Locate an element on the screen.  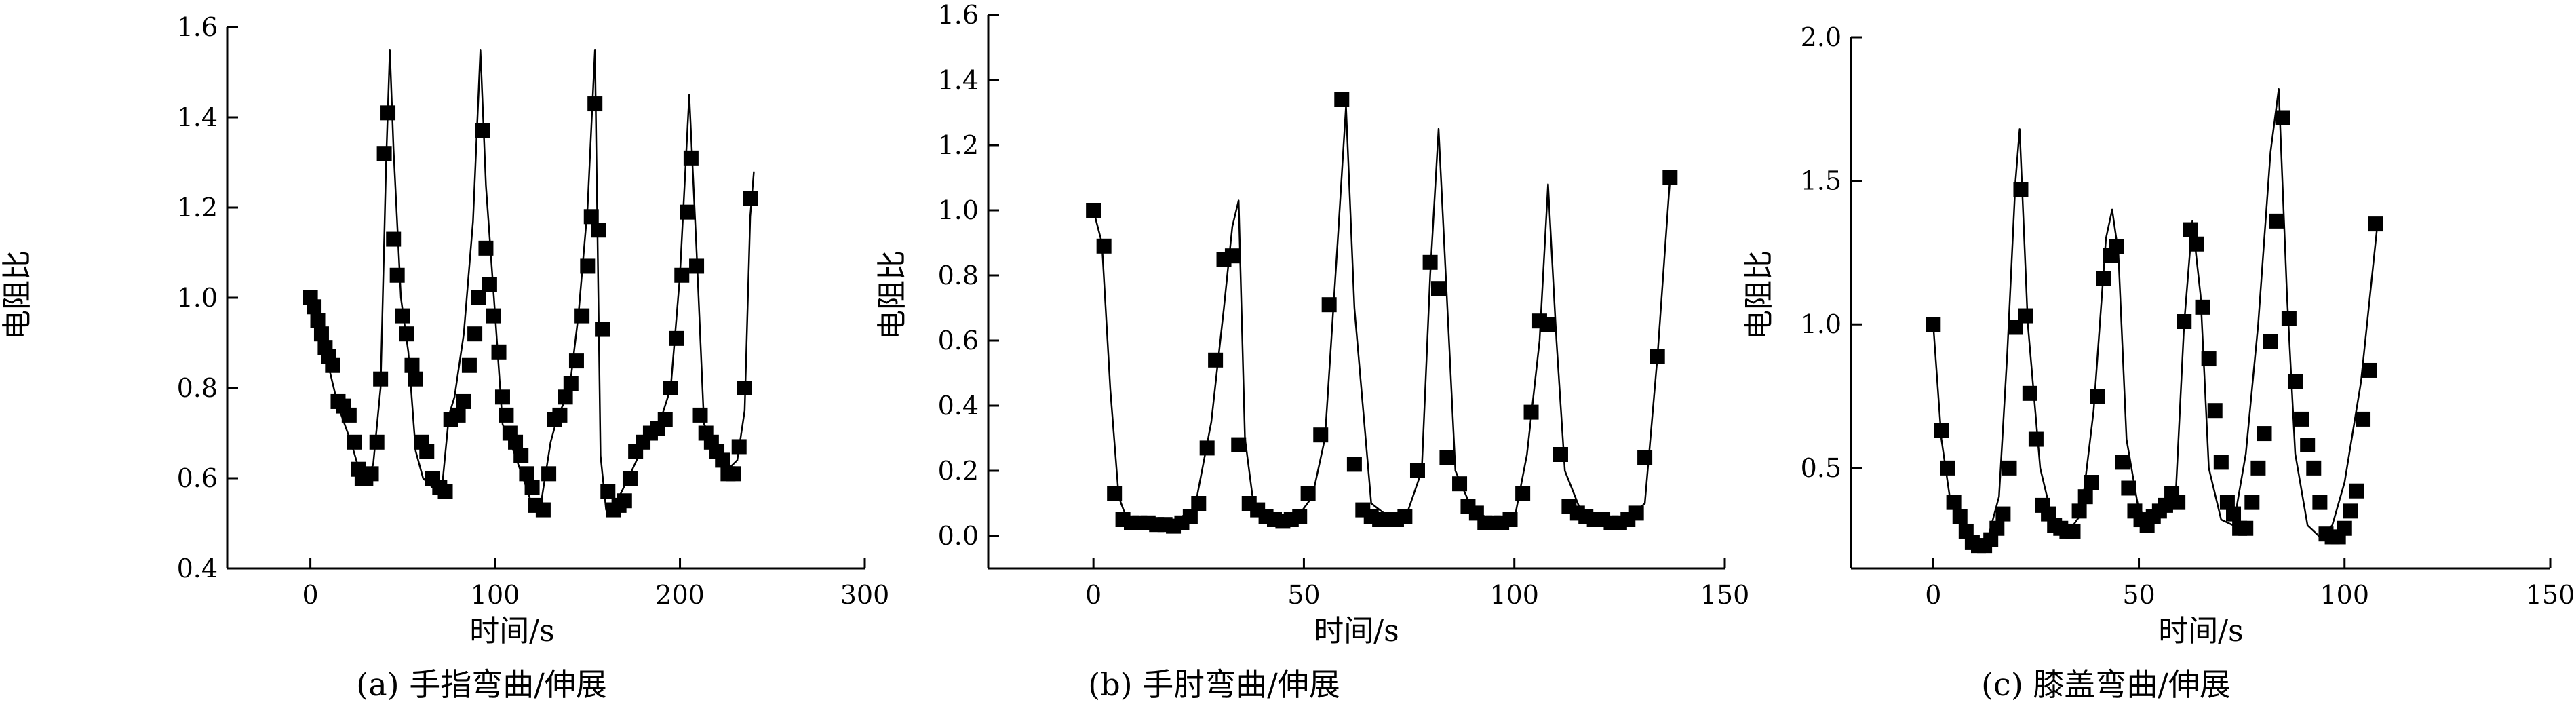
y-tick-label: 1.0 is located at coordinates (958, 210).